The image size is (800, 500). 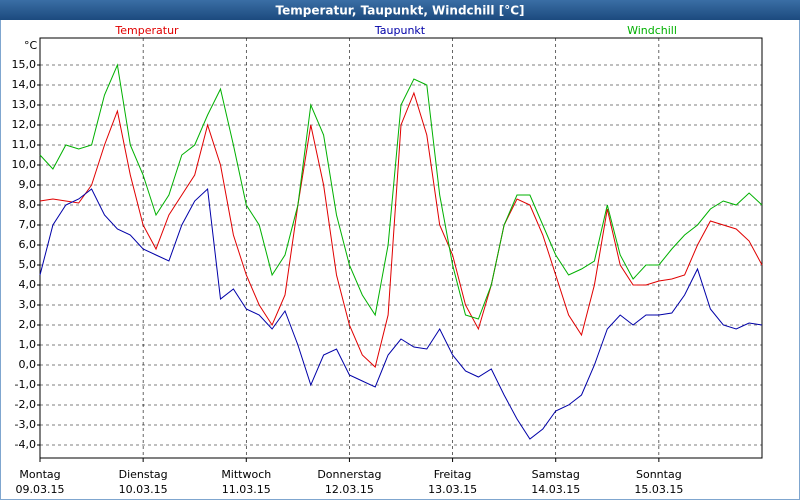 I want to click on x-tick-label: Montag, so click(x=39, y=474).